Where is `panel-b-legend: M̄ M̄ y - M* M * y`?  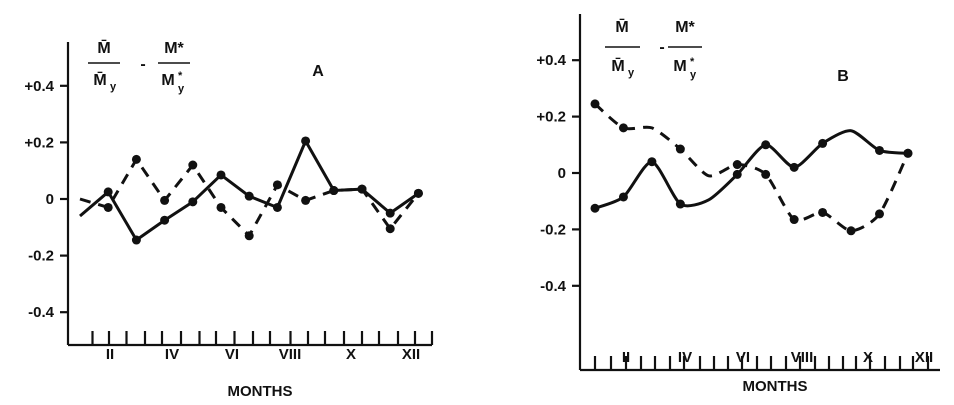
panel-b-legend: M̄ M̄ y - M* M * y is located at coordinates (653, 49).